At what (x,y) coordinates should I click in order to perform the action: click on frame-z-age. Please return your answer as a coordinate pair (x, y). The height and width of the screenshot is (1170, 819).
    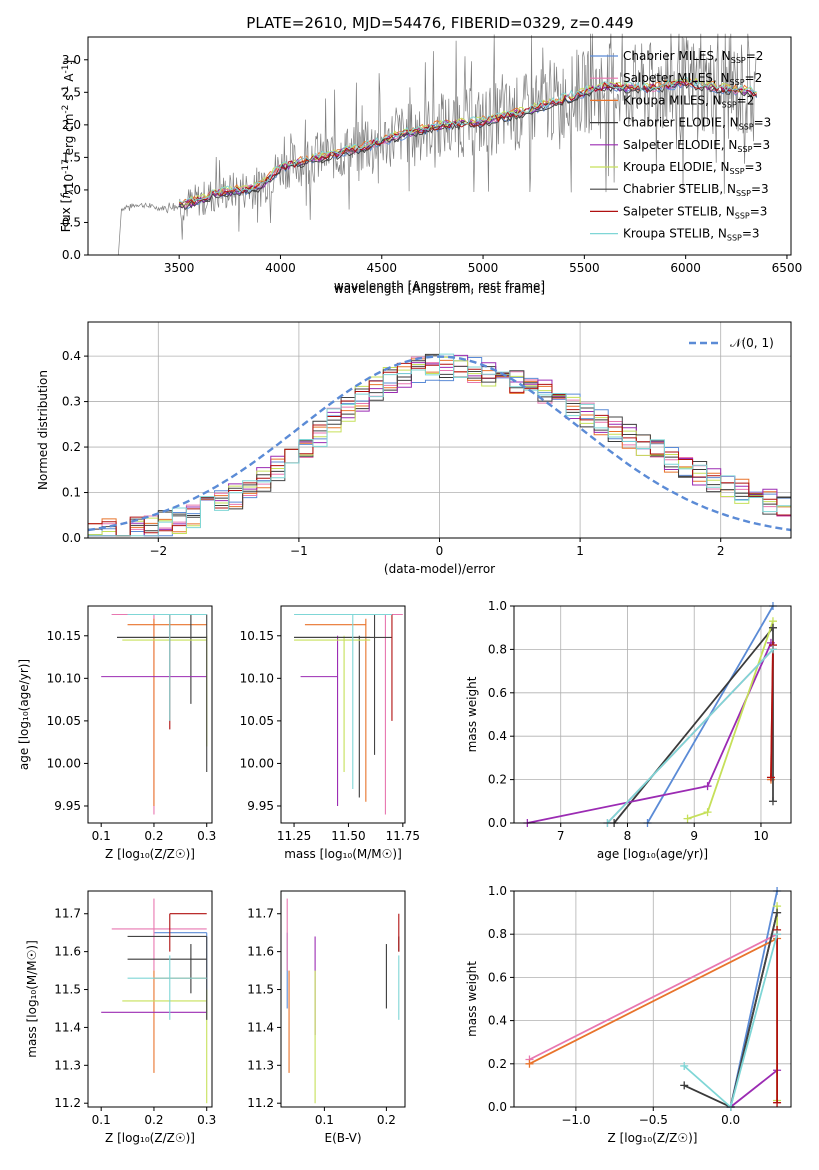
    Looking at the image, I should click on (150, 714).